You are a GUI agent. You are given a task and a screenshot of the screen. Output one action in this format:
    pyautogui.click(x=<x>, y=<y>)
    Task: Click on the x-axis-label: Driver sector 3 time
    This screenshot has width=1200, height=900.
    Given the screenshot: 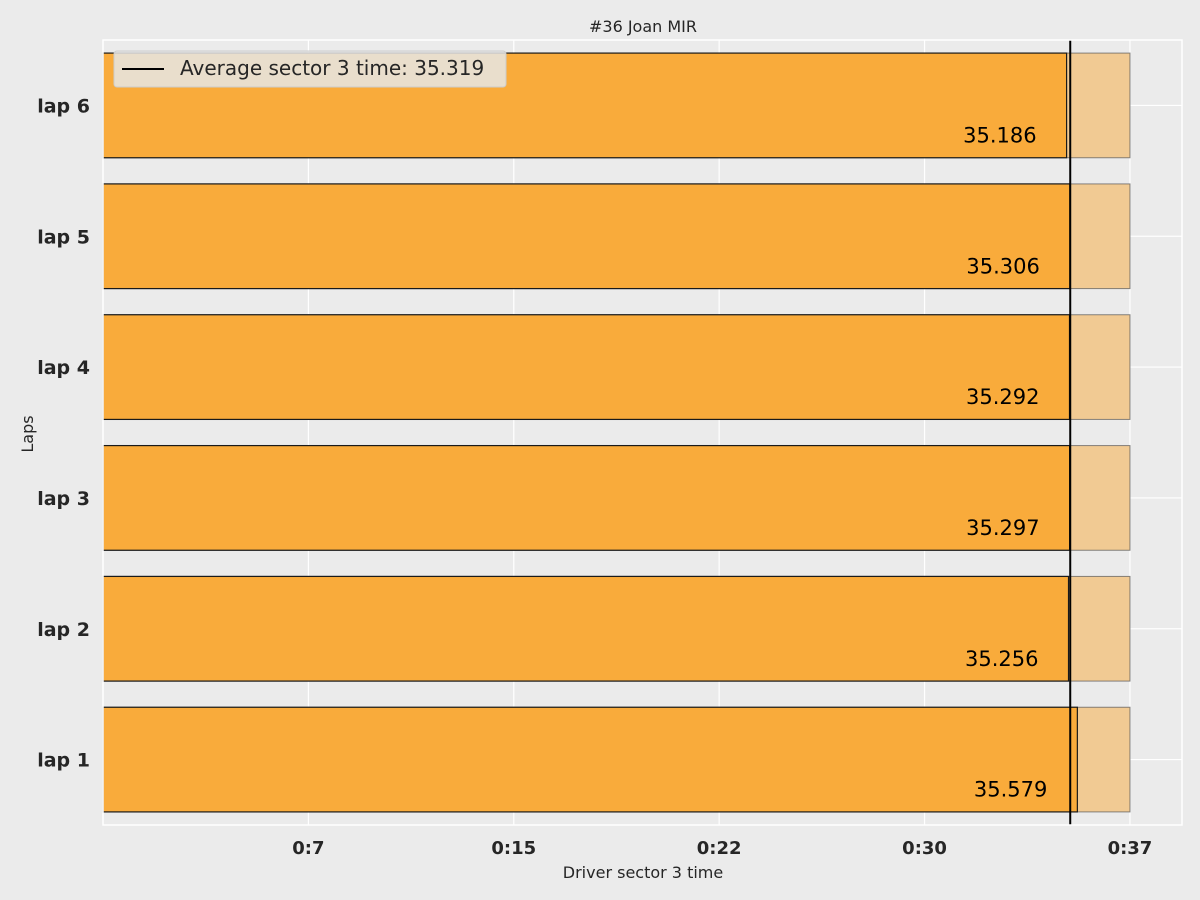 What is the action you would take?
    pyautogui.click(x=643, y=872)
    